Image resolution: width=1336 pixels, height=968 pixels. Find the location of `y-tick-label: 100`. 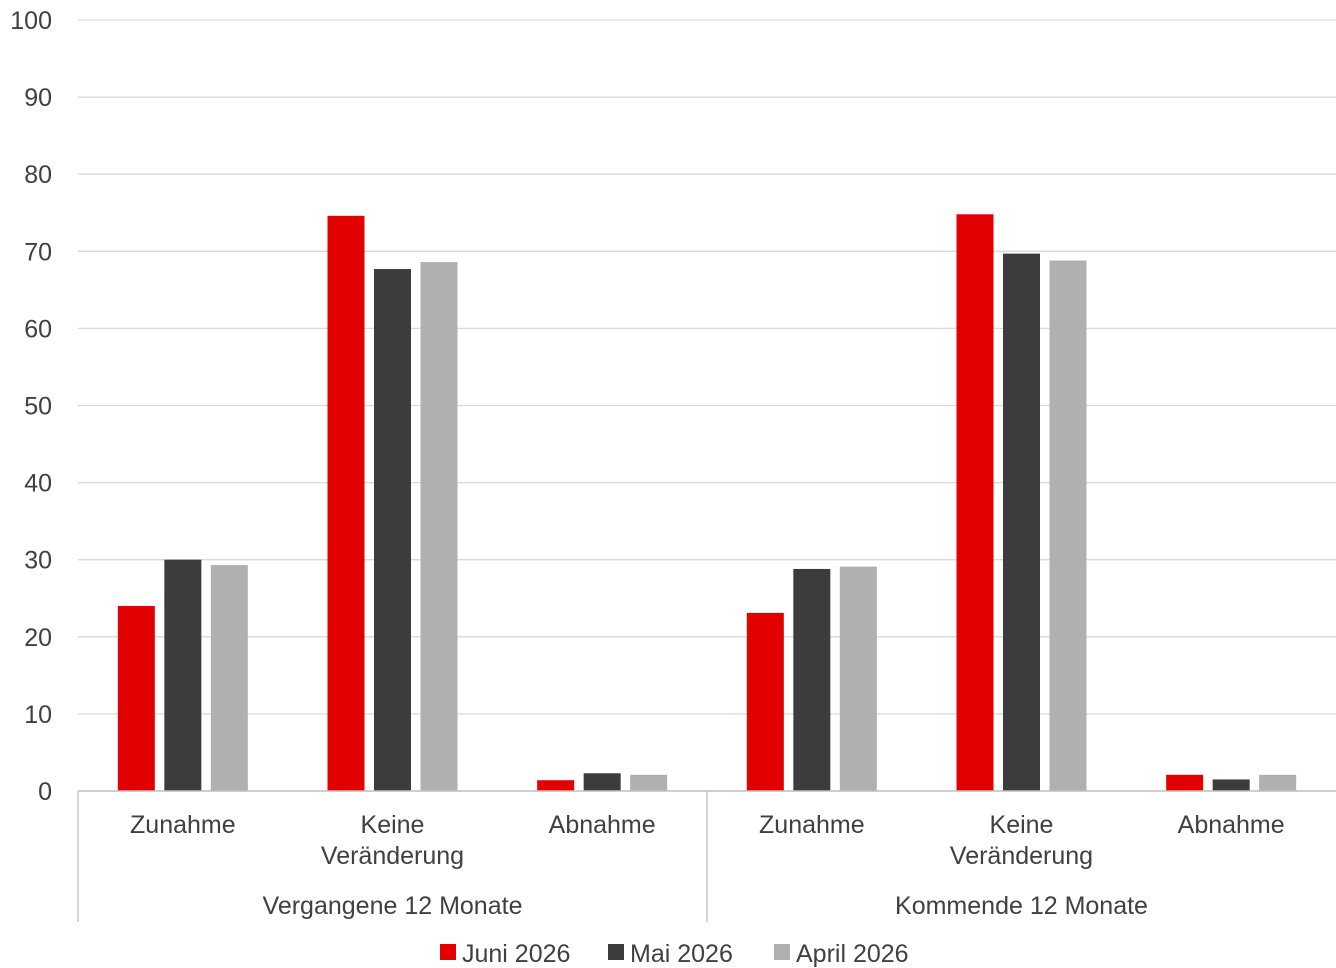

y-tick-label: 100 is located at coordinates (31, 21).